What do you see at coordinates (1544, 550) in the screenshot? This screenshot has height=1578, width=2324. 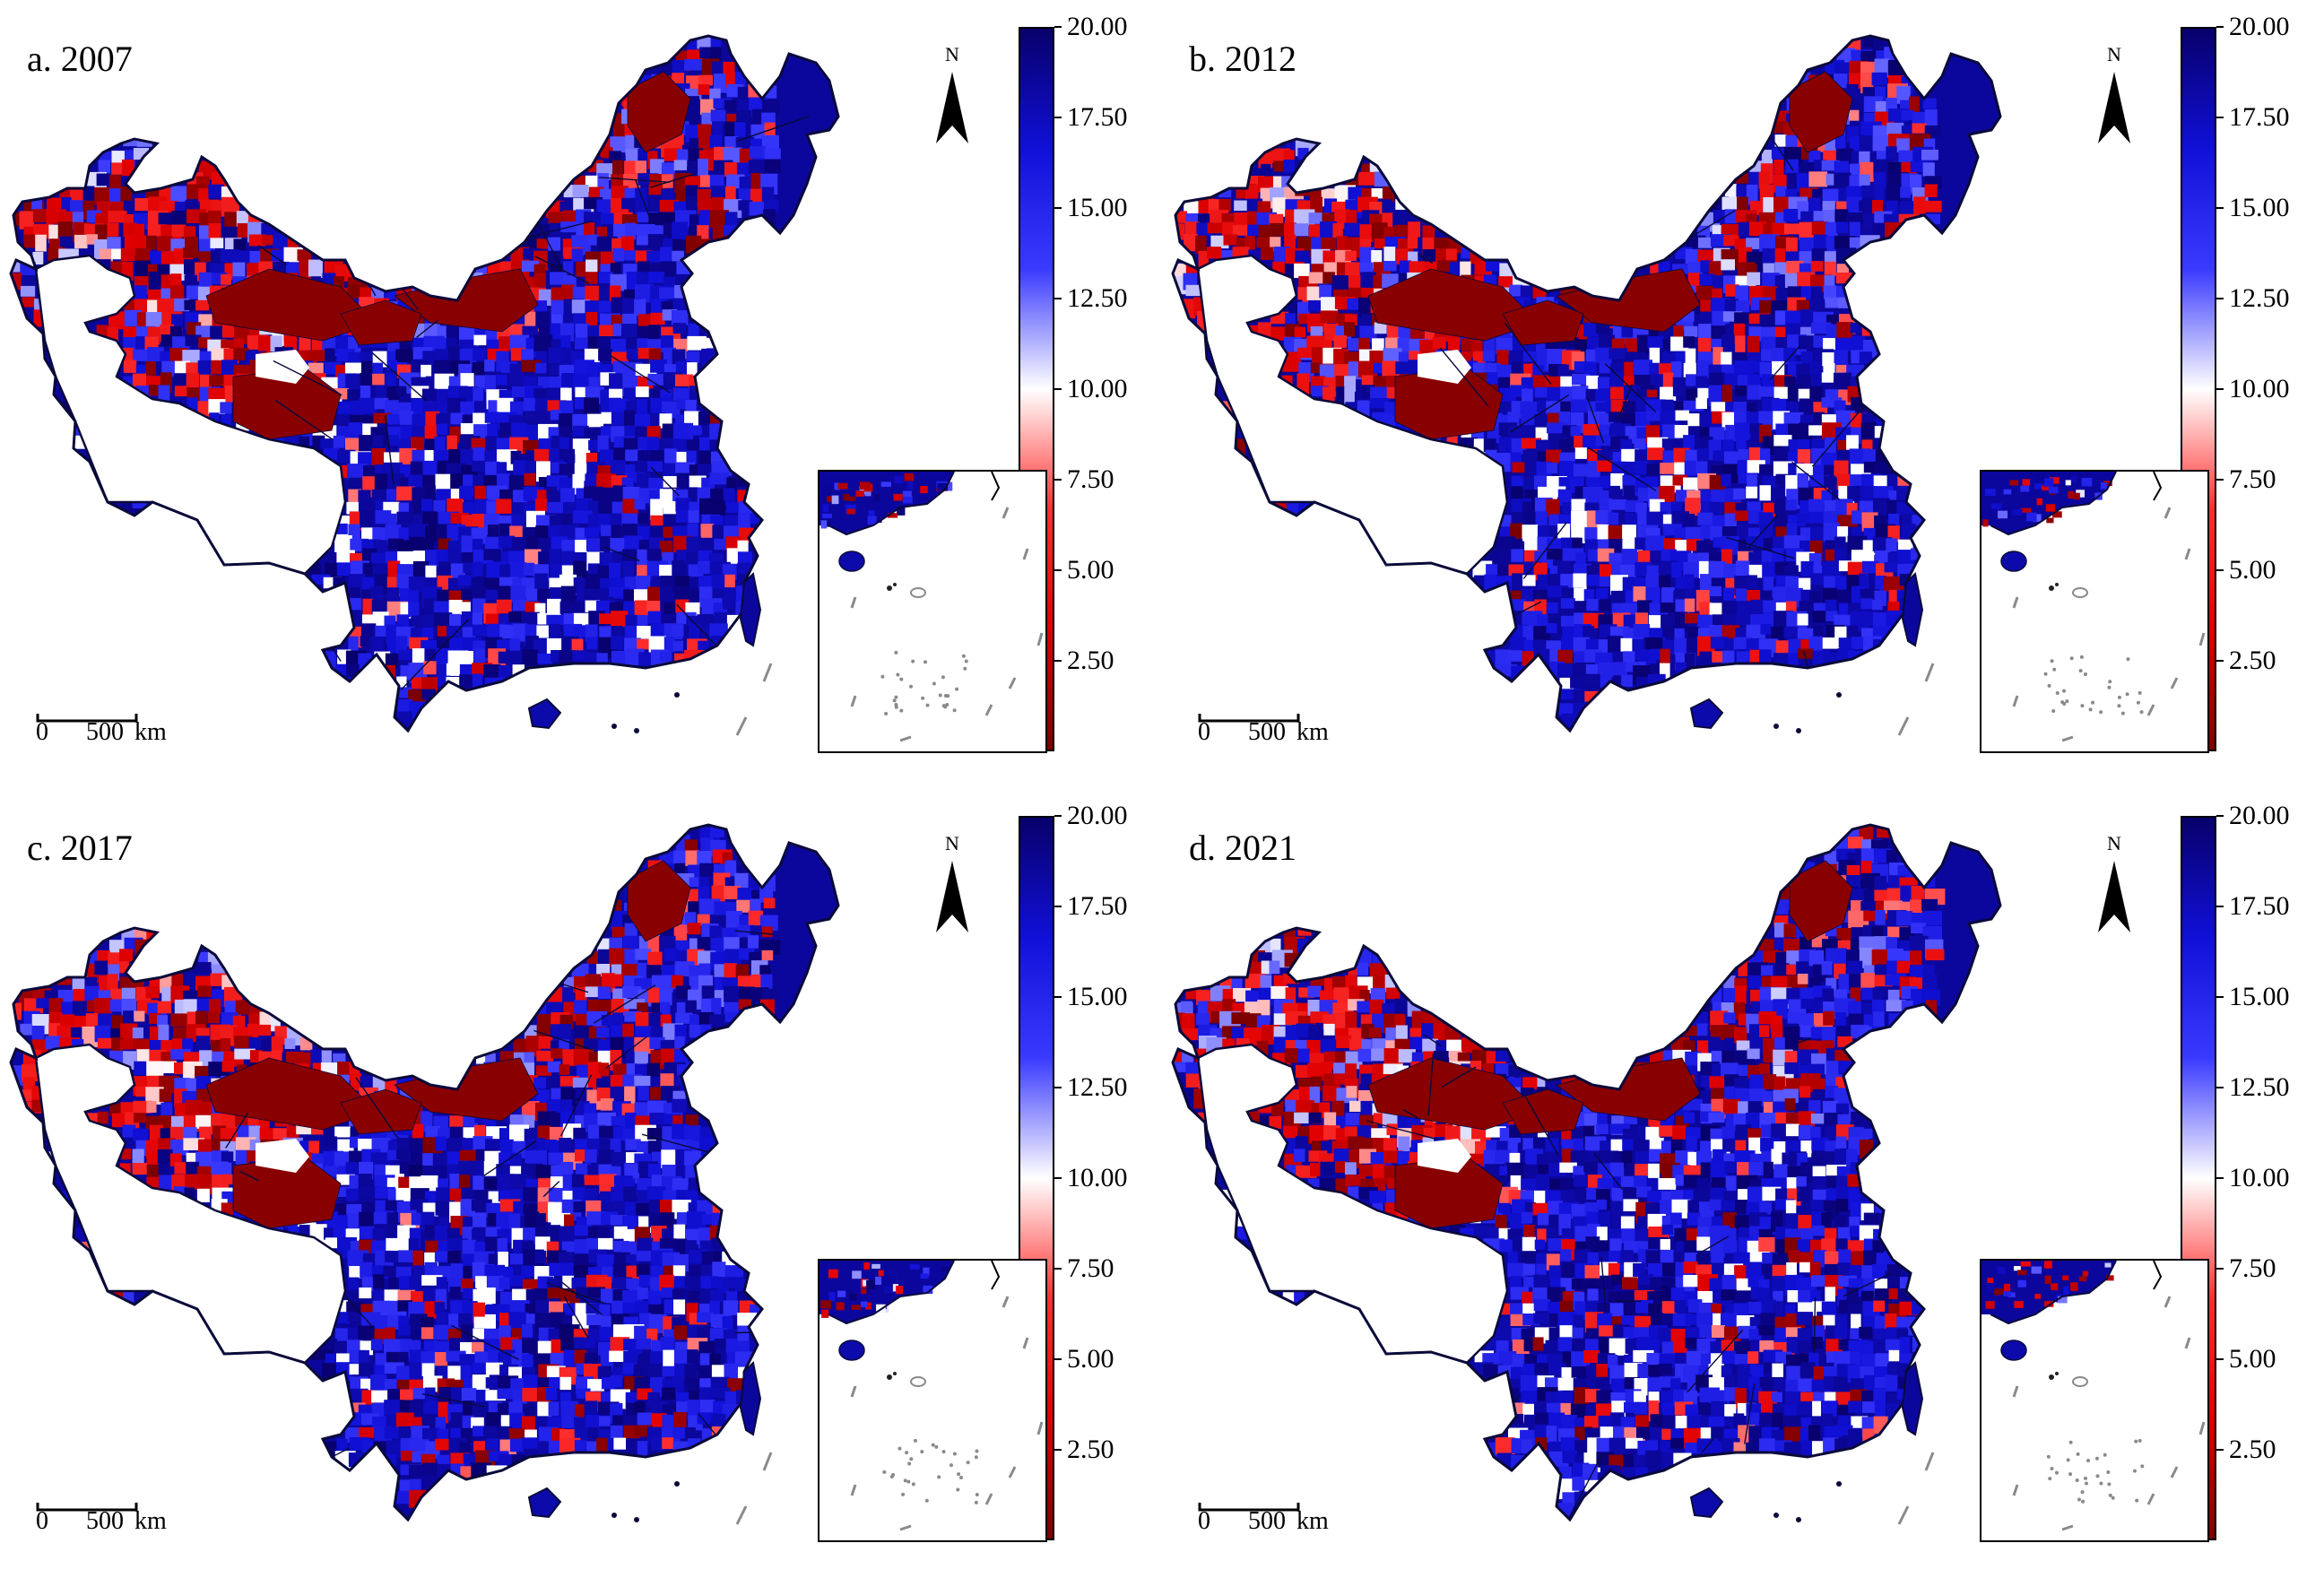 I see `province-boundary` at bounding box center [1544, 550].